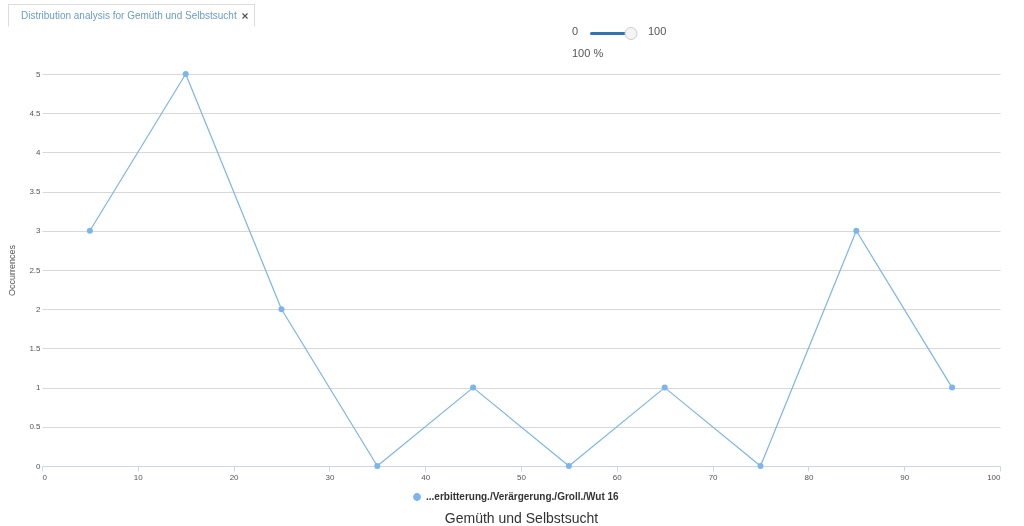 This screenshot has width=1024, height=526. Describe the element at coordinates (129, 15) in the screenshot. I see `chart-title: Distribution analysis for Gemüth und Selbstsucht` at that location.